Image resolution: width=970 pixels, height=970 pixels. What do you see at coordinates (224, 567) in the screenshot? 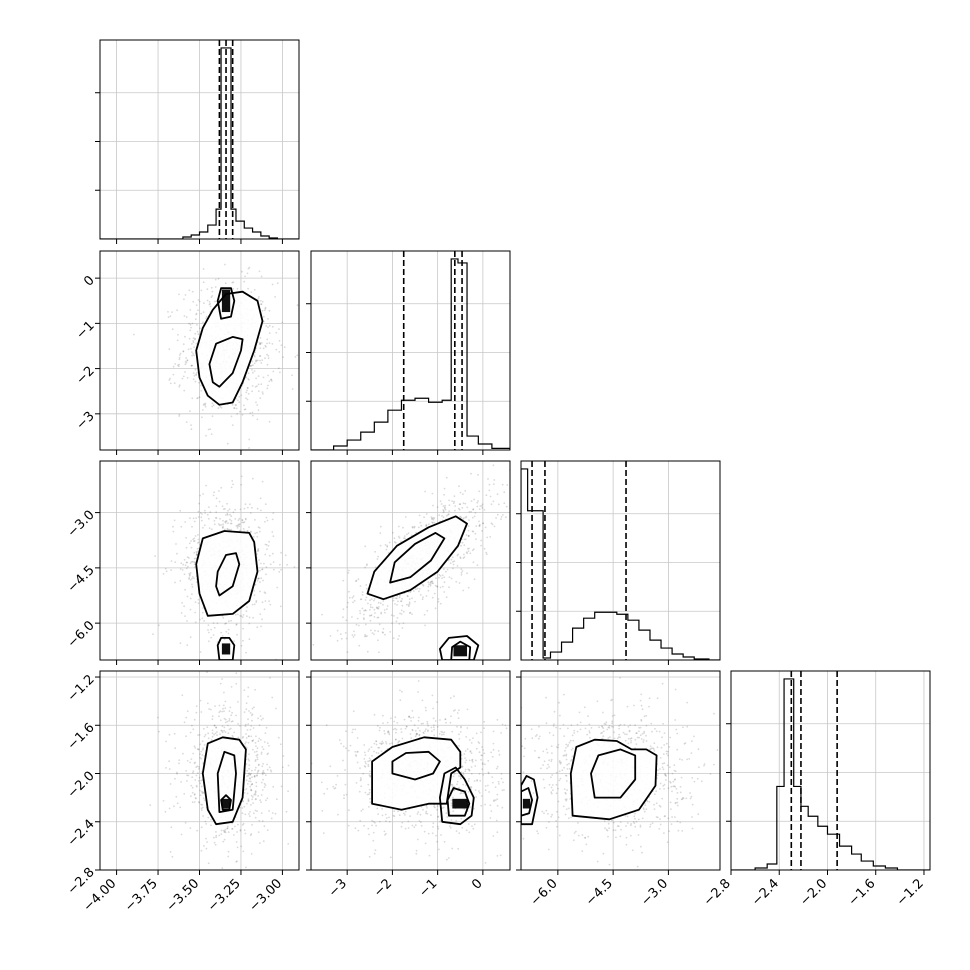
I see `panel-p1-p3` at bounding box center [224, 567].